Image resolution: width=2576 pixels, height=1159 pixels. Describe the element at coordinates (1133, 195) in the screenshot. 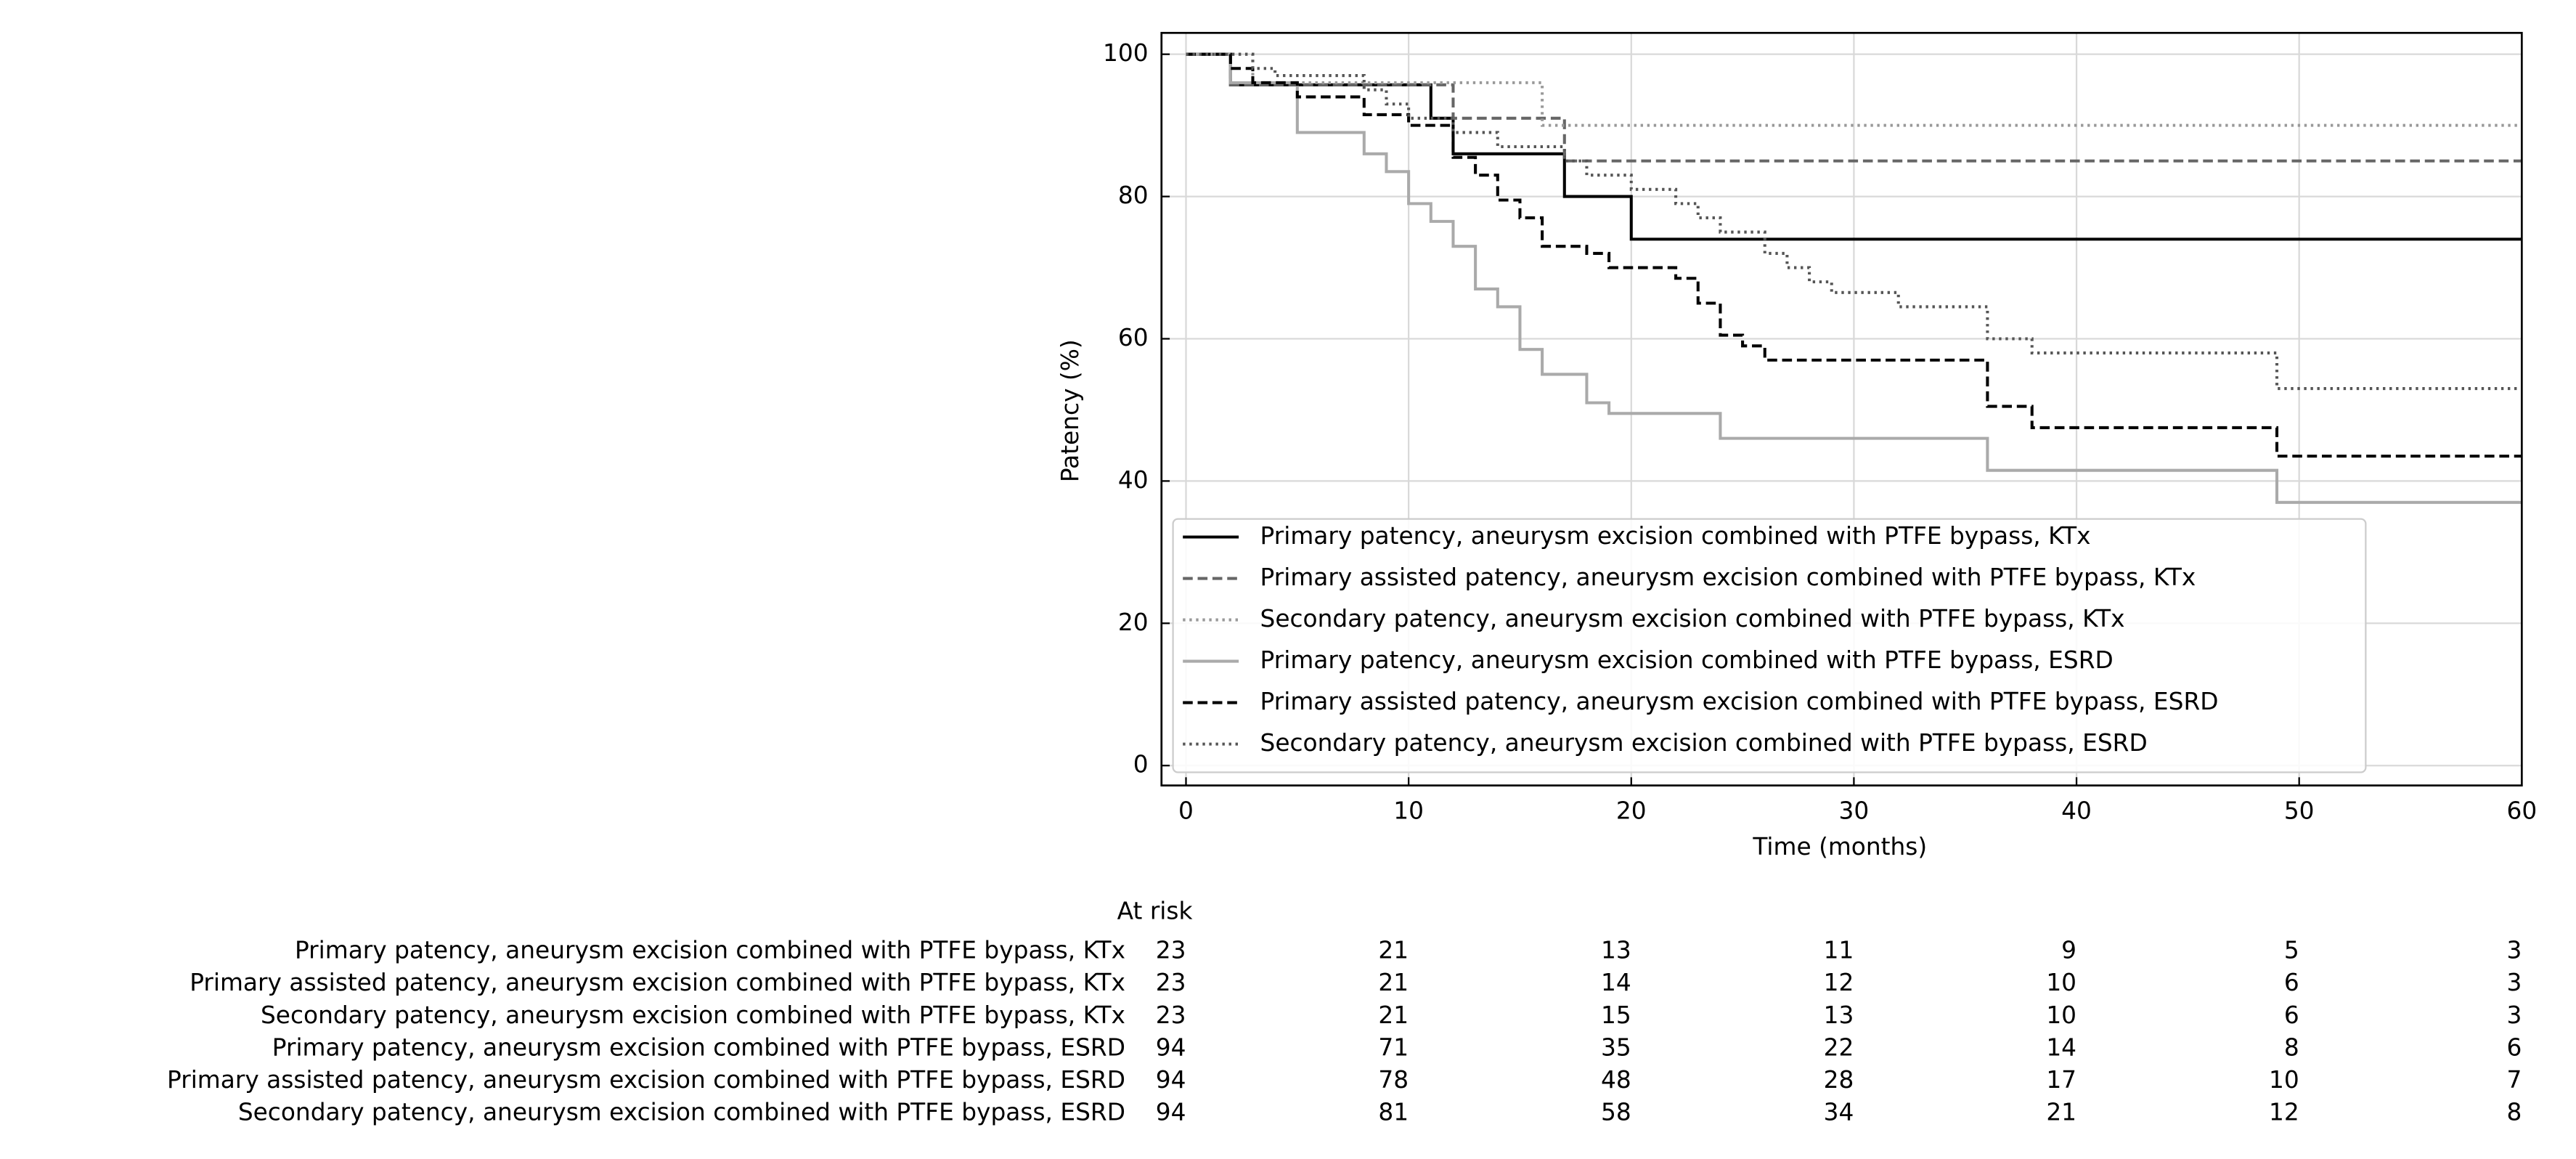

I see `y-tick-label: 80` at that location.